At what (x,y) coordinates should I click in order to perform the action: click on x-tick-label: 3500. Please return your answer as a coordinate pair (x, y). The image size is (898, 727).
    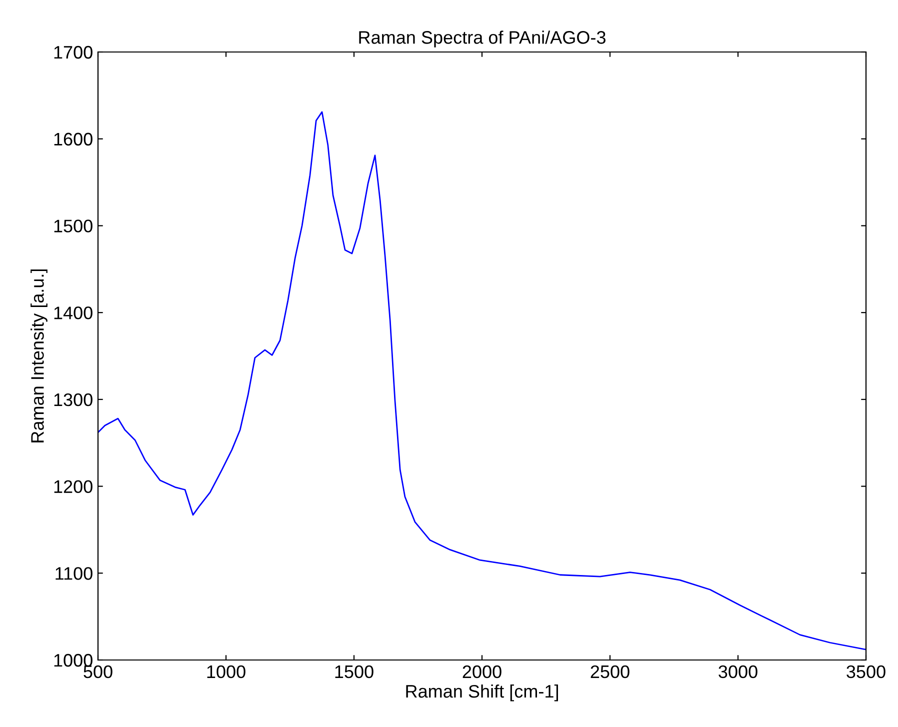
    Looking at the image, I should click on (866, 671).